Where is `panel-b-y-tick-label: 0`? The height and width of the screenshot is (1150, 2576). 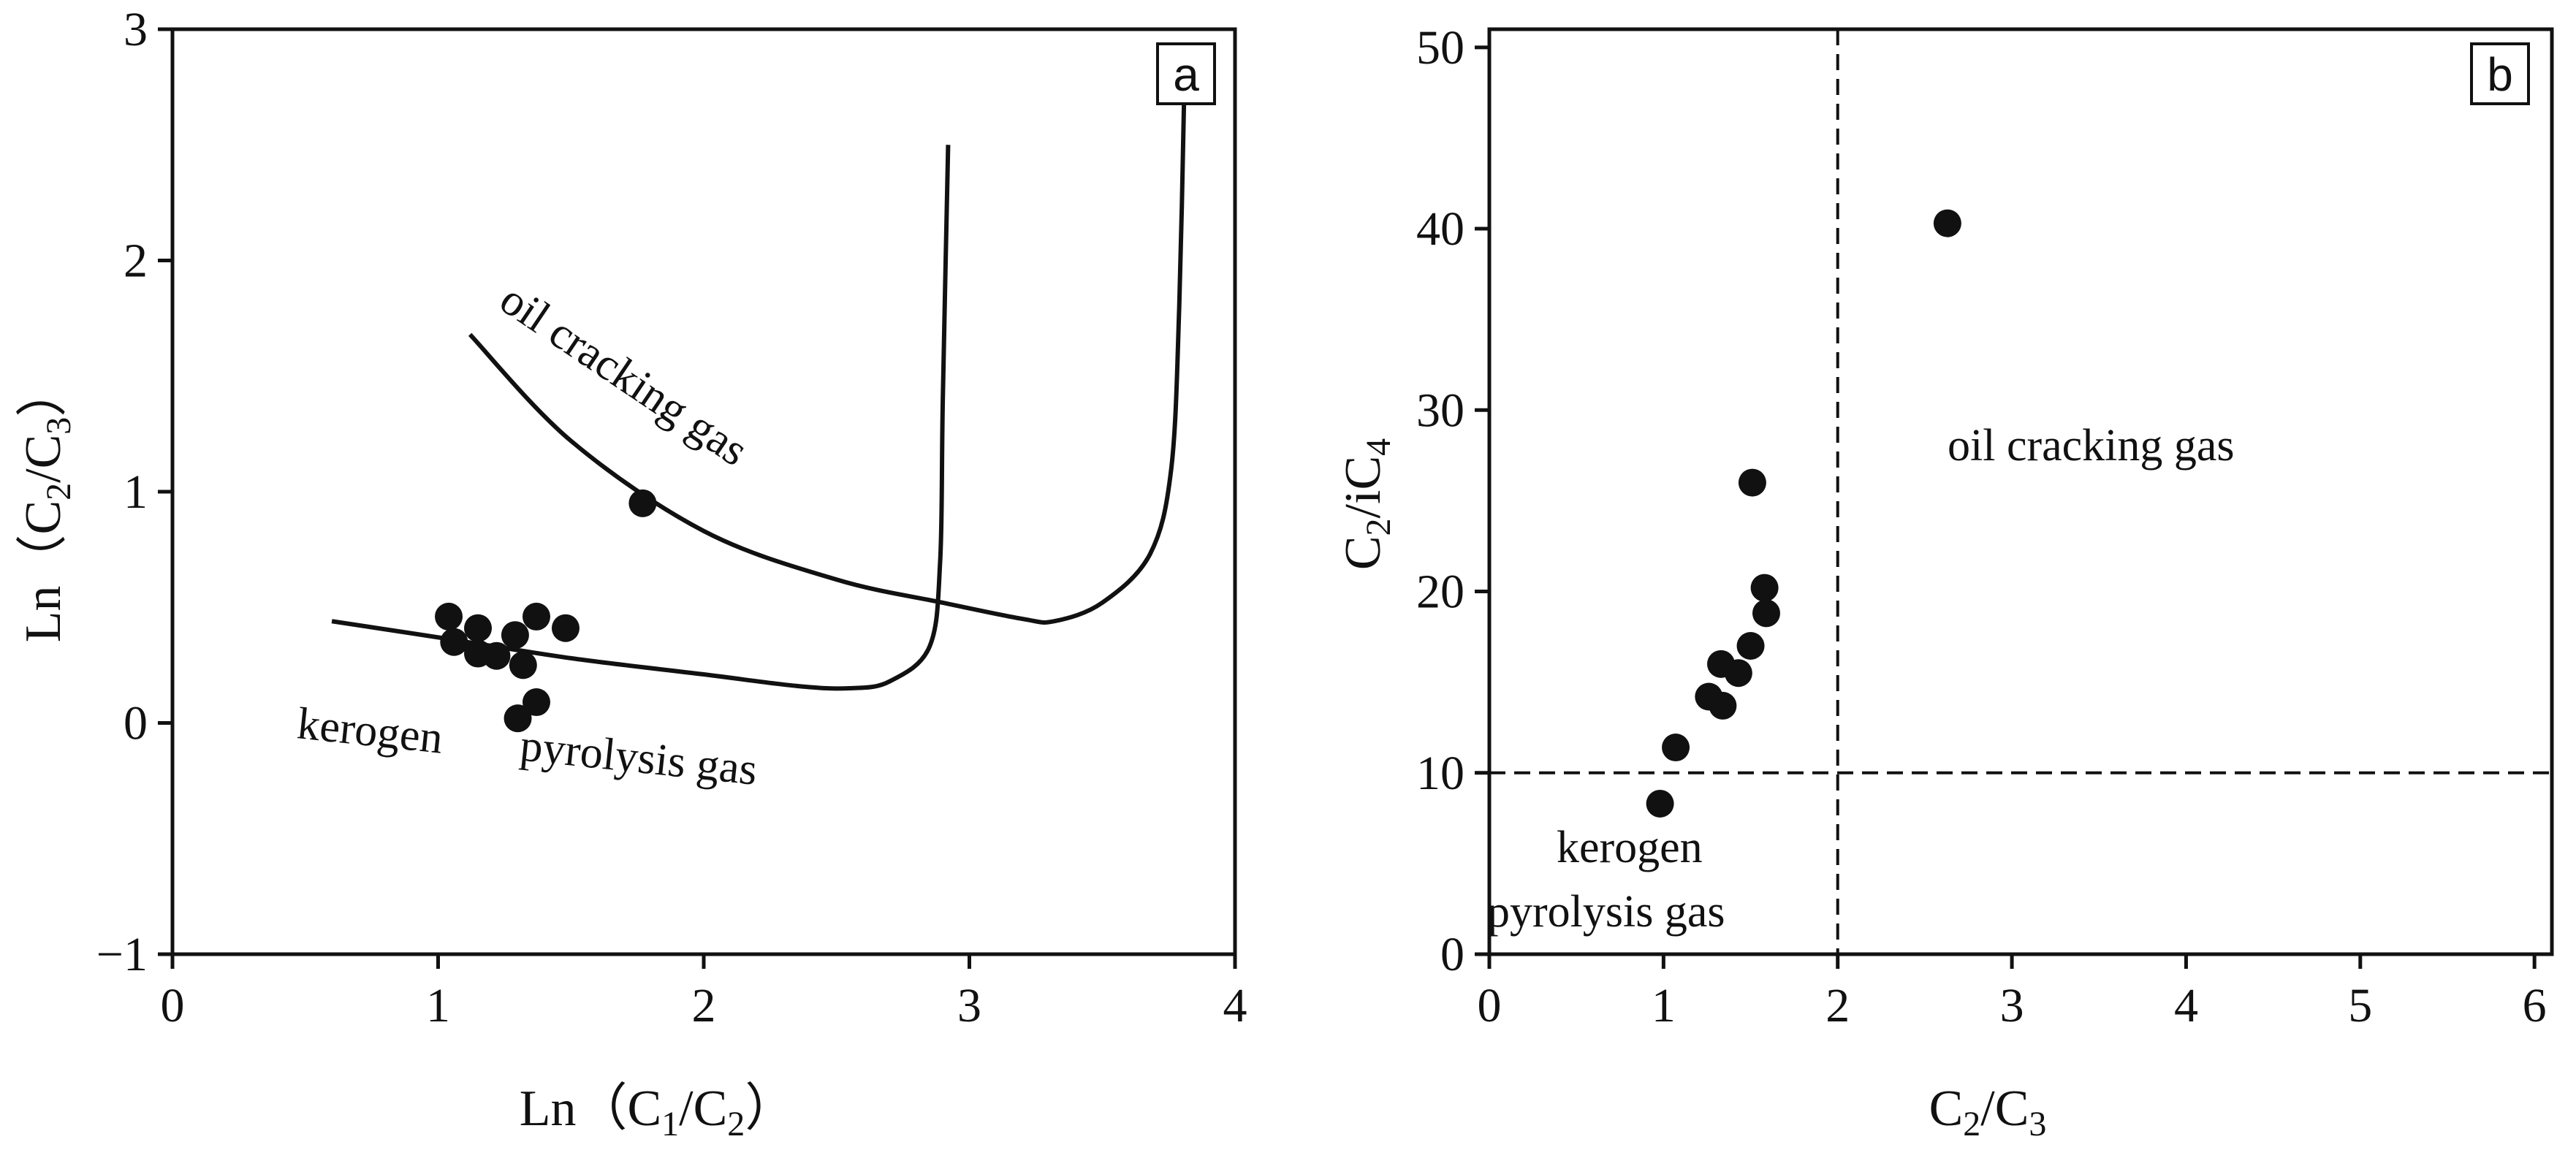 panel-b-y-tick-label: 0 is located at coordinates (1452, 955).